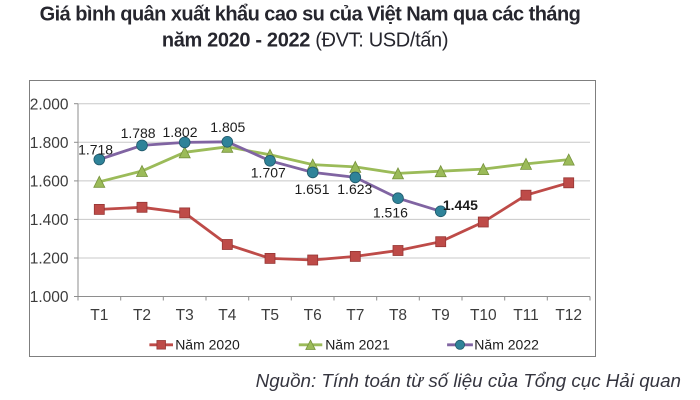 The image size is (700, 400). I want to click on svg-text: Năm 2022, so click(506, 345).